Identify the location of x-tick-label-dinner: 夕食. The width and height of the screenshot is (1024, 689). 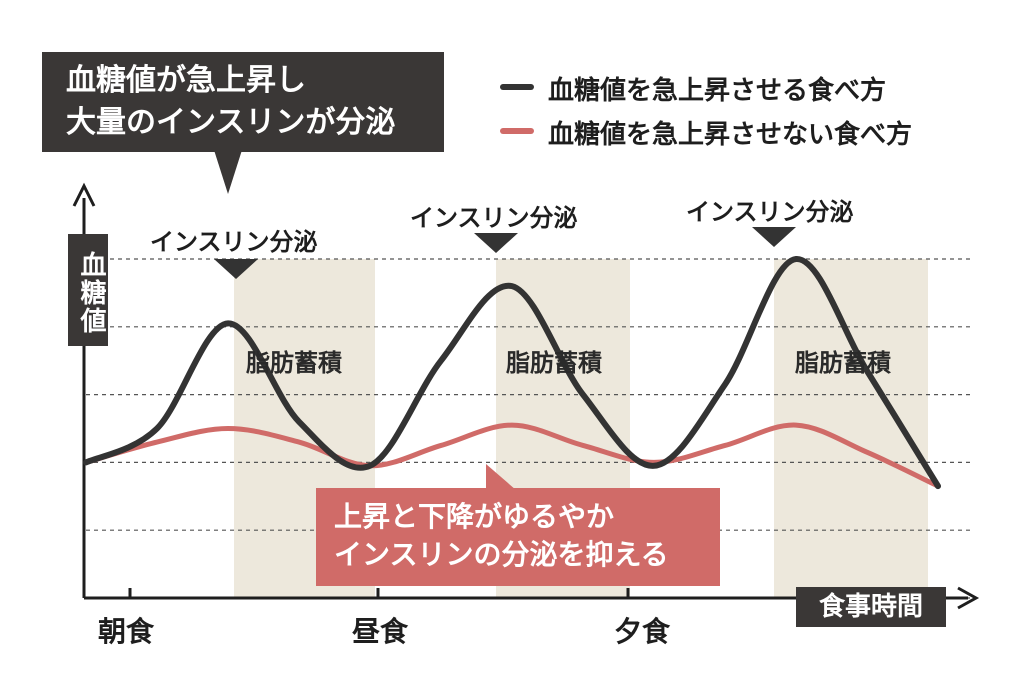
(642, 631).